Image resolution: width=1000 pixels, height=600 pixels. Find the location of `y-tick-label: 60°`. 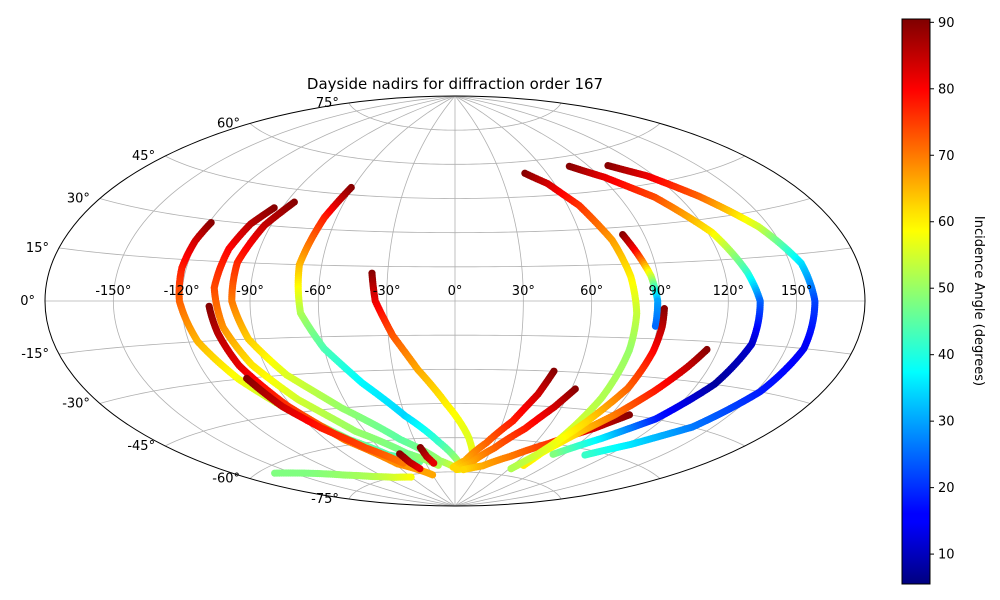

y-tick-label: 60° is located at coordinates (228, 123).